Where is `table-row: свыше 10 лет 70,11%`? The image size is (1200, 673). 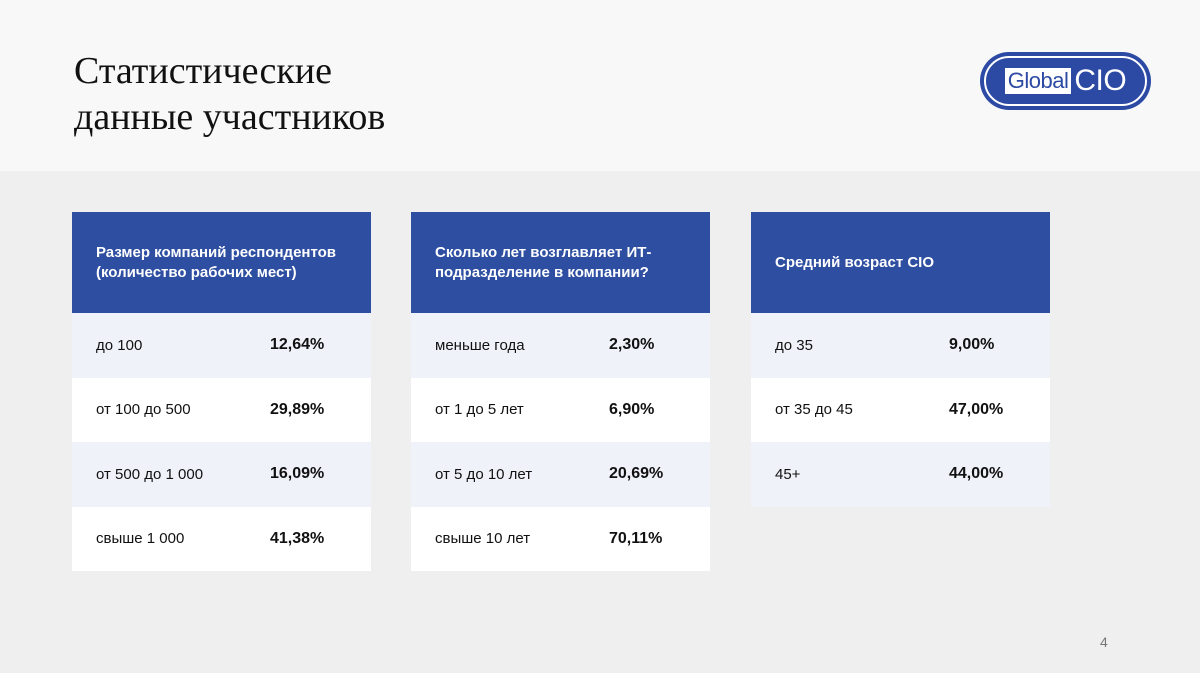 table-row: свыше 10 лет 70,11% is located at coordinates (560, 538).